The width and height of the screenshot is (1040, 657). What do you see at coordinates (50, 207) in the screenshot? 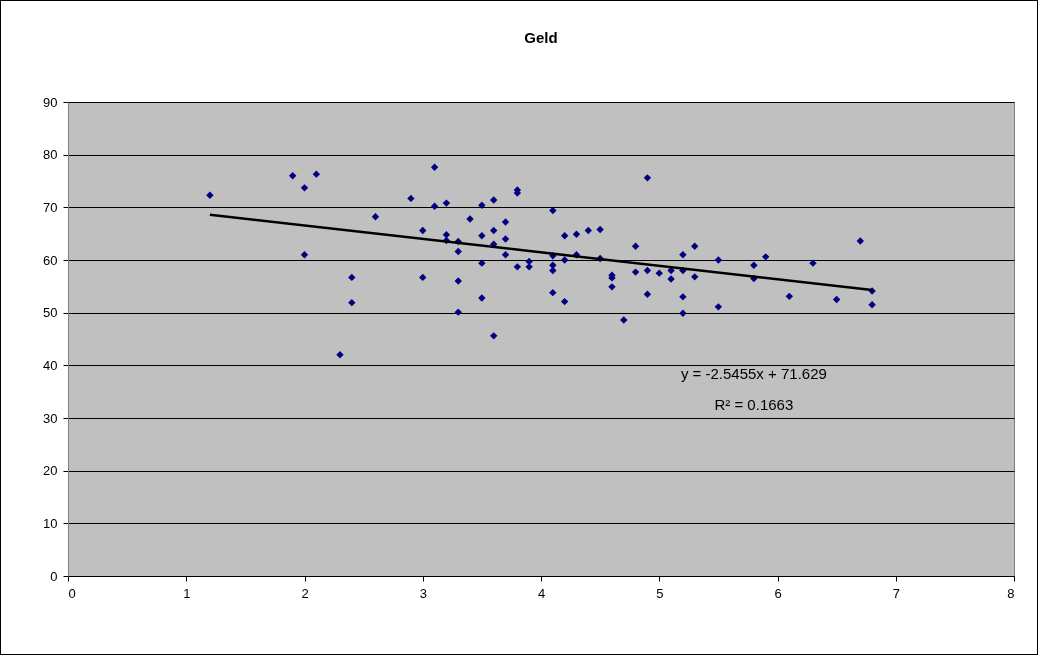
I see `y-tick-label: 70` at bounding box center [50, 207].